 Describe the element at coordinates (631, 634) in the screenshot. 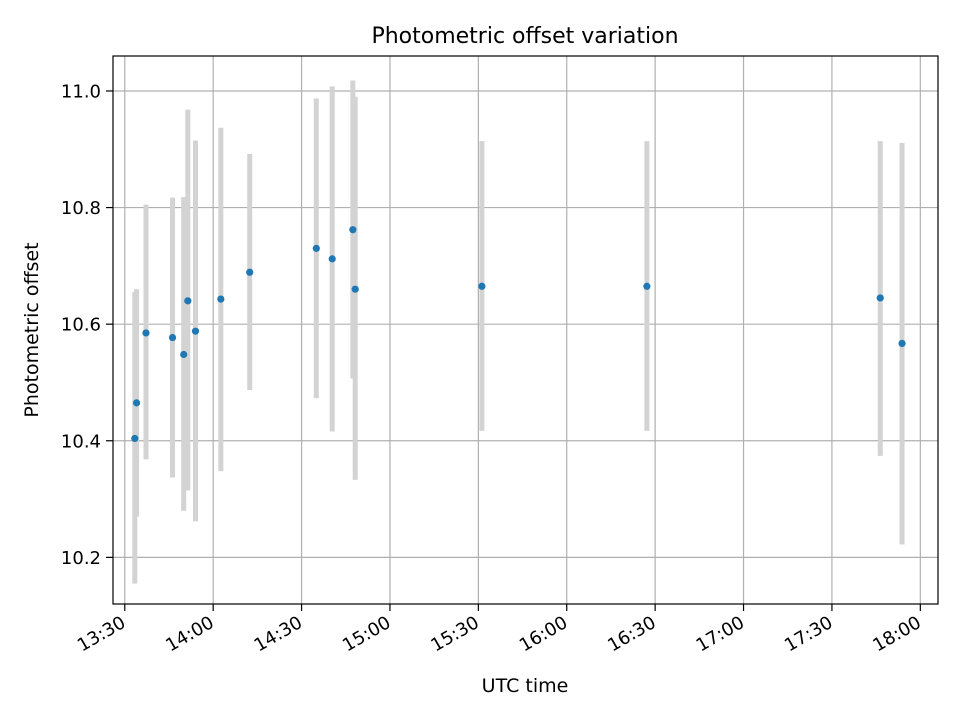

I see `x-tick-label: 16:30` at that location.